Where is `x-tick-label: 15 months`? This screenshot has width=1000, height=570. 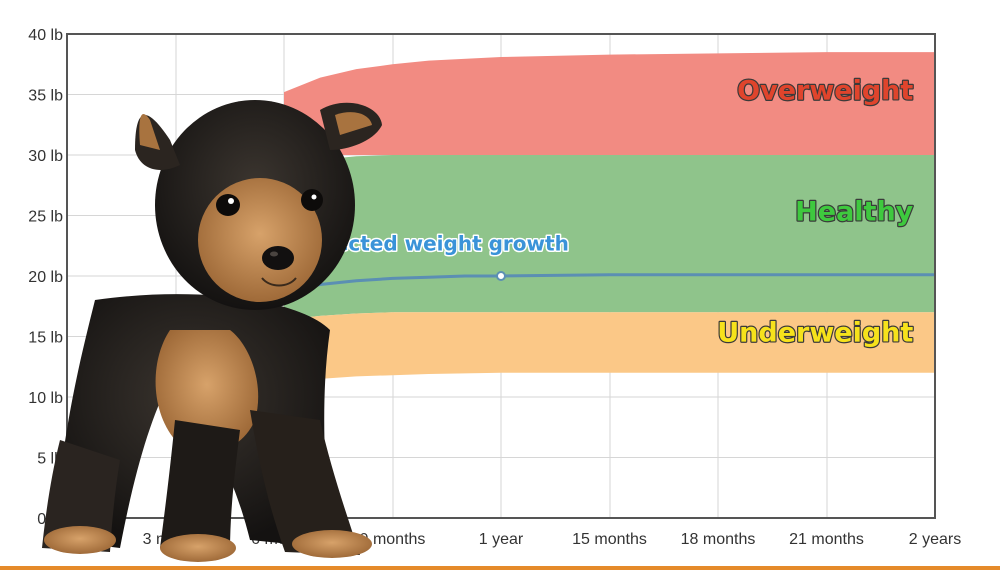 x-tick-label: 15 months is located at coordinates (609, 539).